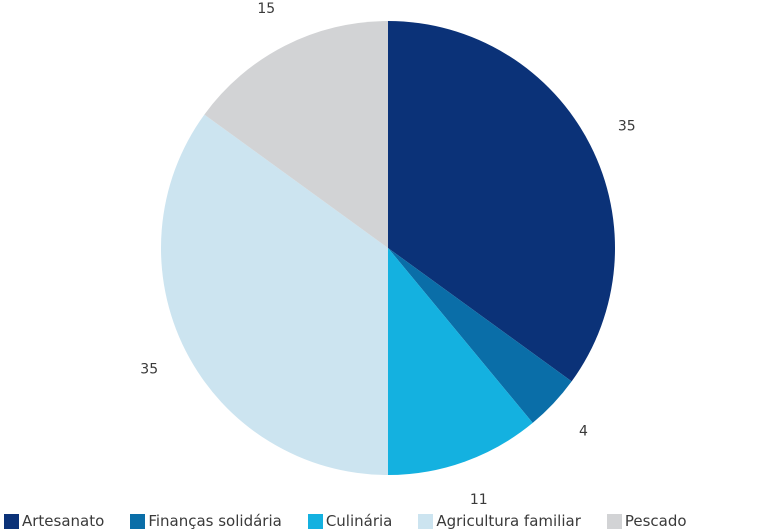 This screenshot has height=532, width=771. What do you see at coordinates (508, 521) in the screenshot?
I see `legend-label: Agricultura familiar` at bounding box center [508, 521].